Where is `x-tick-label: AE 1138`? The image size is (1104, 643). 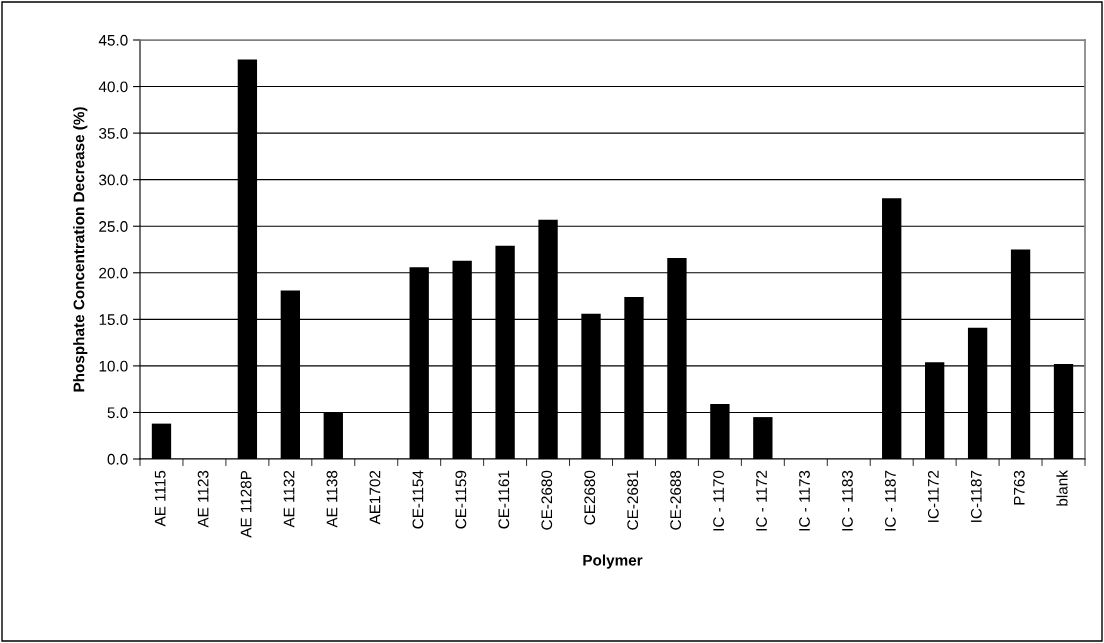
x-tick-label: AE 1138 is located at coordinates (332, 499).